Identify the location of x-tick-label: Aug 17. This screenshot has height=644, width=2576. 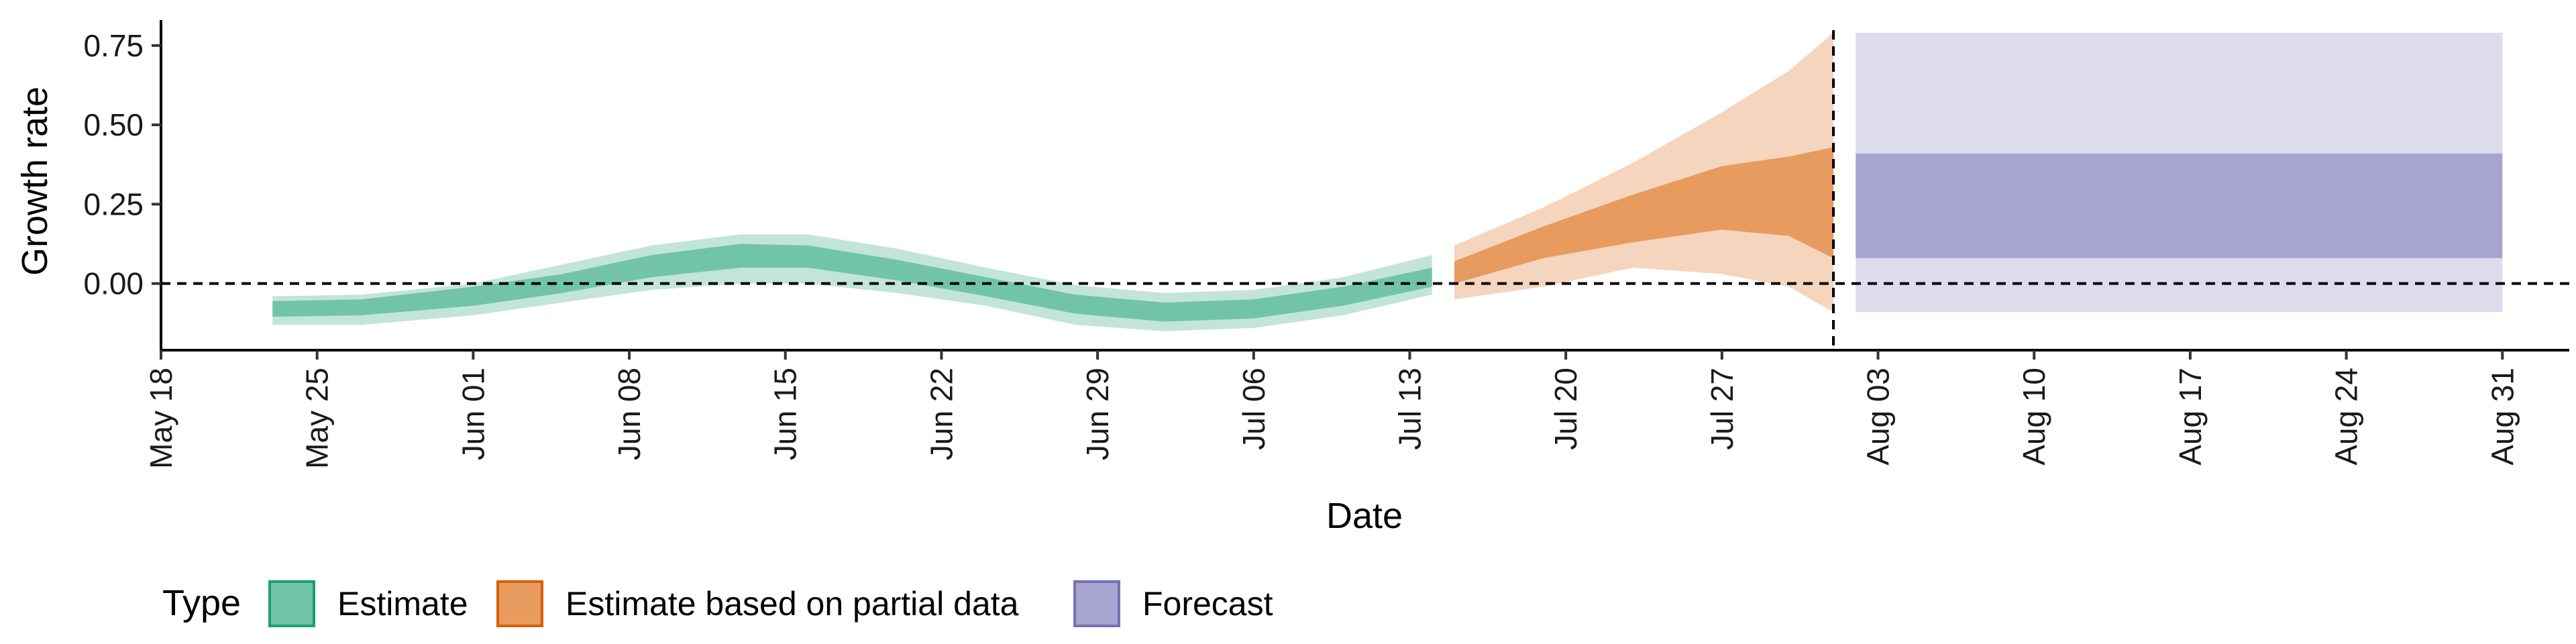
(2190, 417).